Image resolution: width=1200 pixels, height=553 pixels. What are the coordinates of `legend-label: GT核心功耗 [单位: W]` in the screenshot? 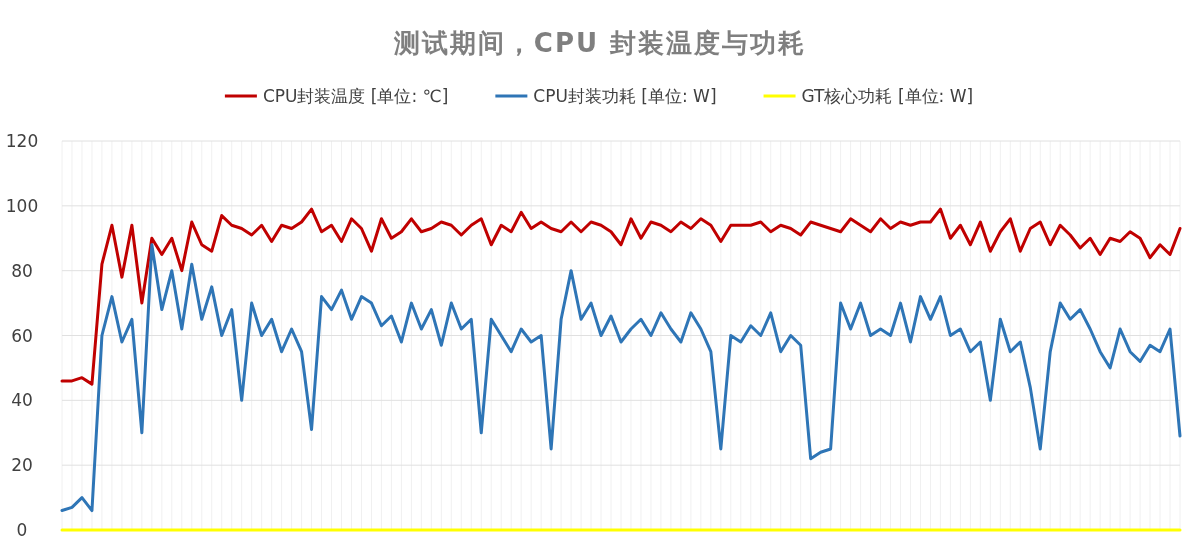 It's located at (887, 96).